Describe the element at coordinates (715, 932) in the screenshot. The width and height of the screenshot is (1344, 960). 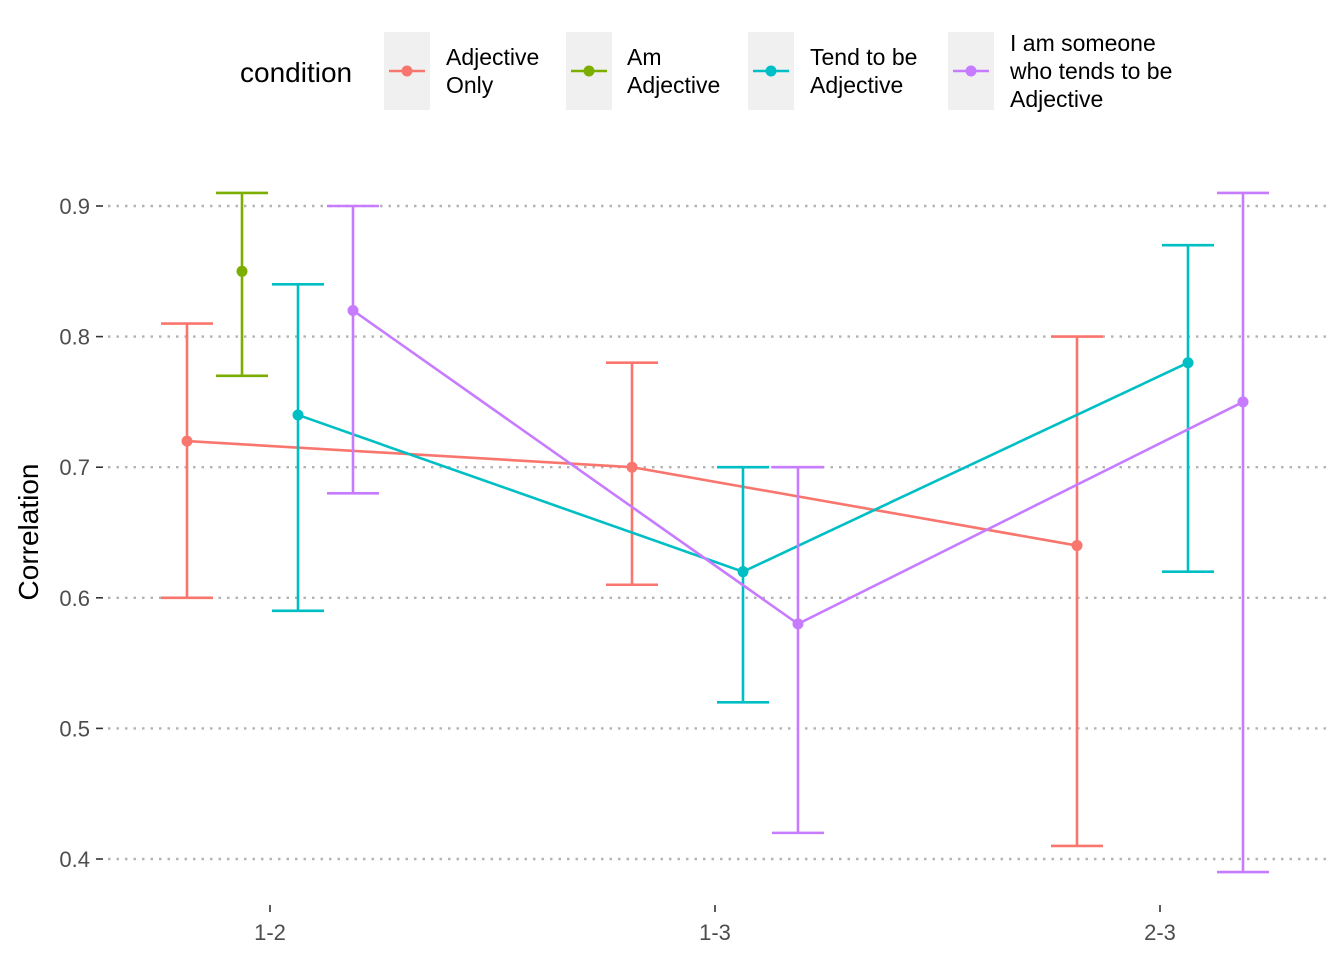
I see `x-tick-label: 1-3` at that location.